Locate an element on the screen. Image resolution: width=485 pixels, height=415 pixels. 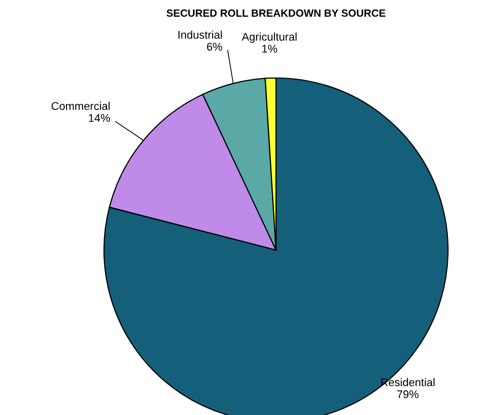
data-label: 14% is located at coordinates (99, 118).